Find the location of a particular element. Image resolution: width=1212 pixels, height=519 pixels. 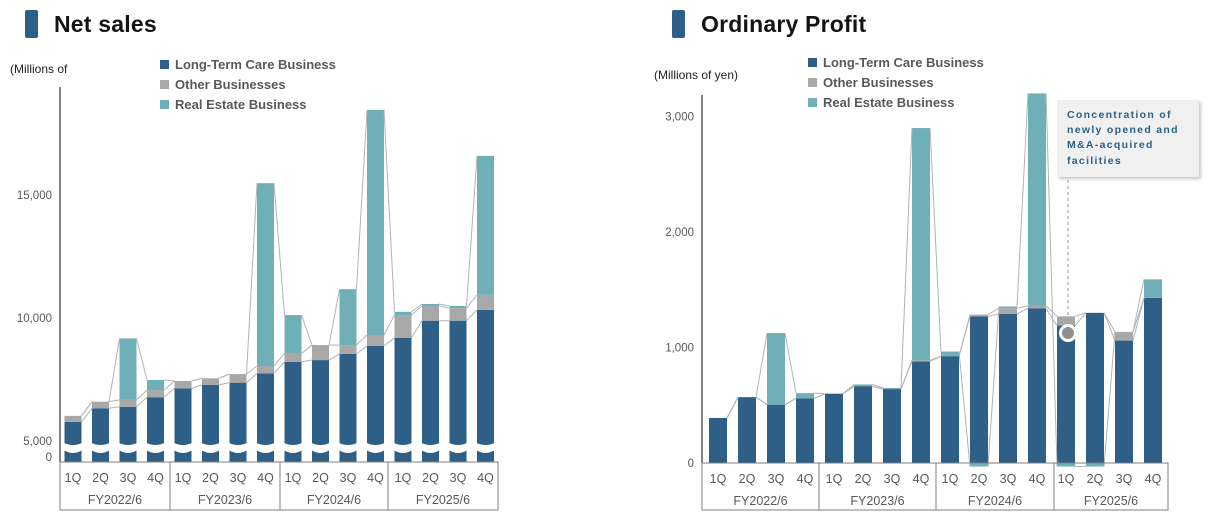

legend-label: Other Businesses is located at coordinates (878, 82).